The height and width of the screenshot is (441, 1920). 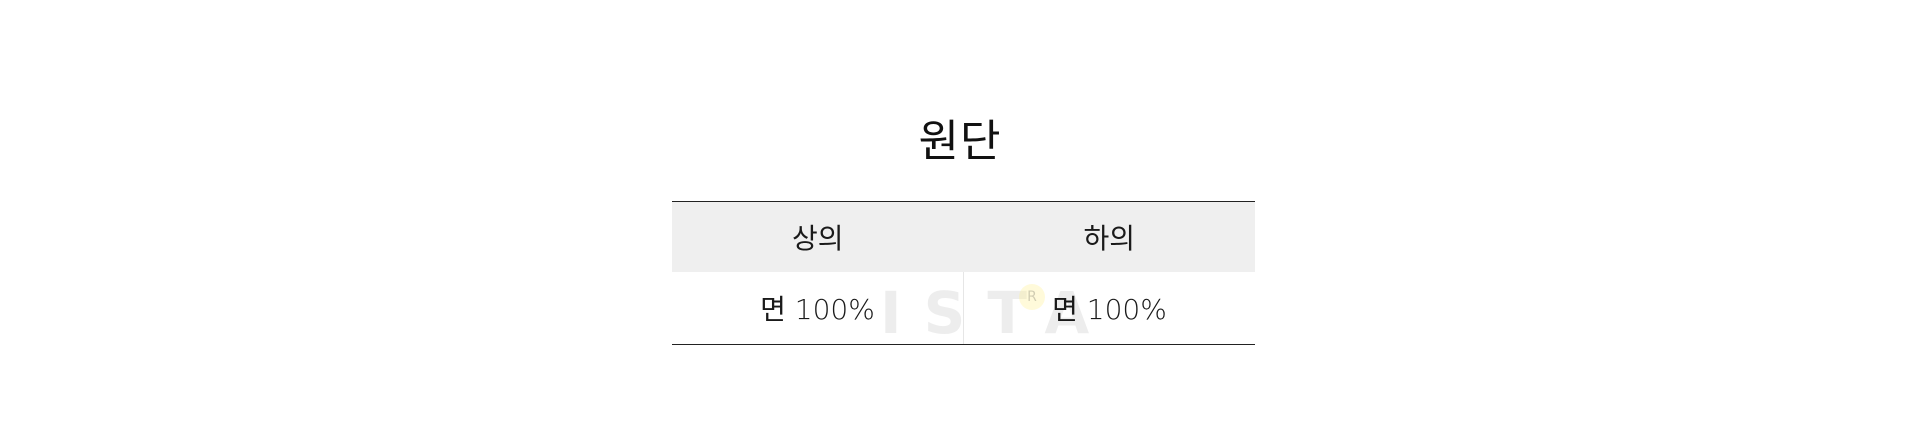 I want to click on table-row: 면 100% 면 100%, so click(x=963, y=308).